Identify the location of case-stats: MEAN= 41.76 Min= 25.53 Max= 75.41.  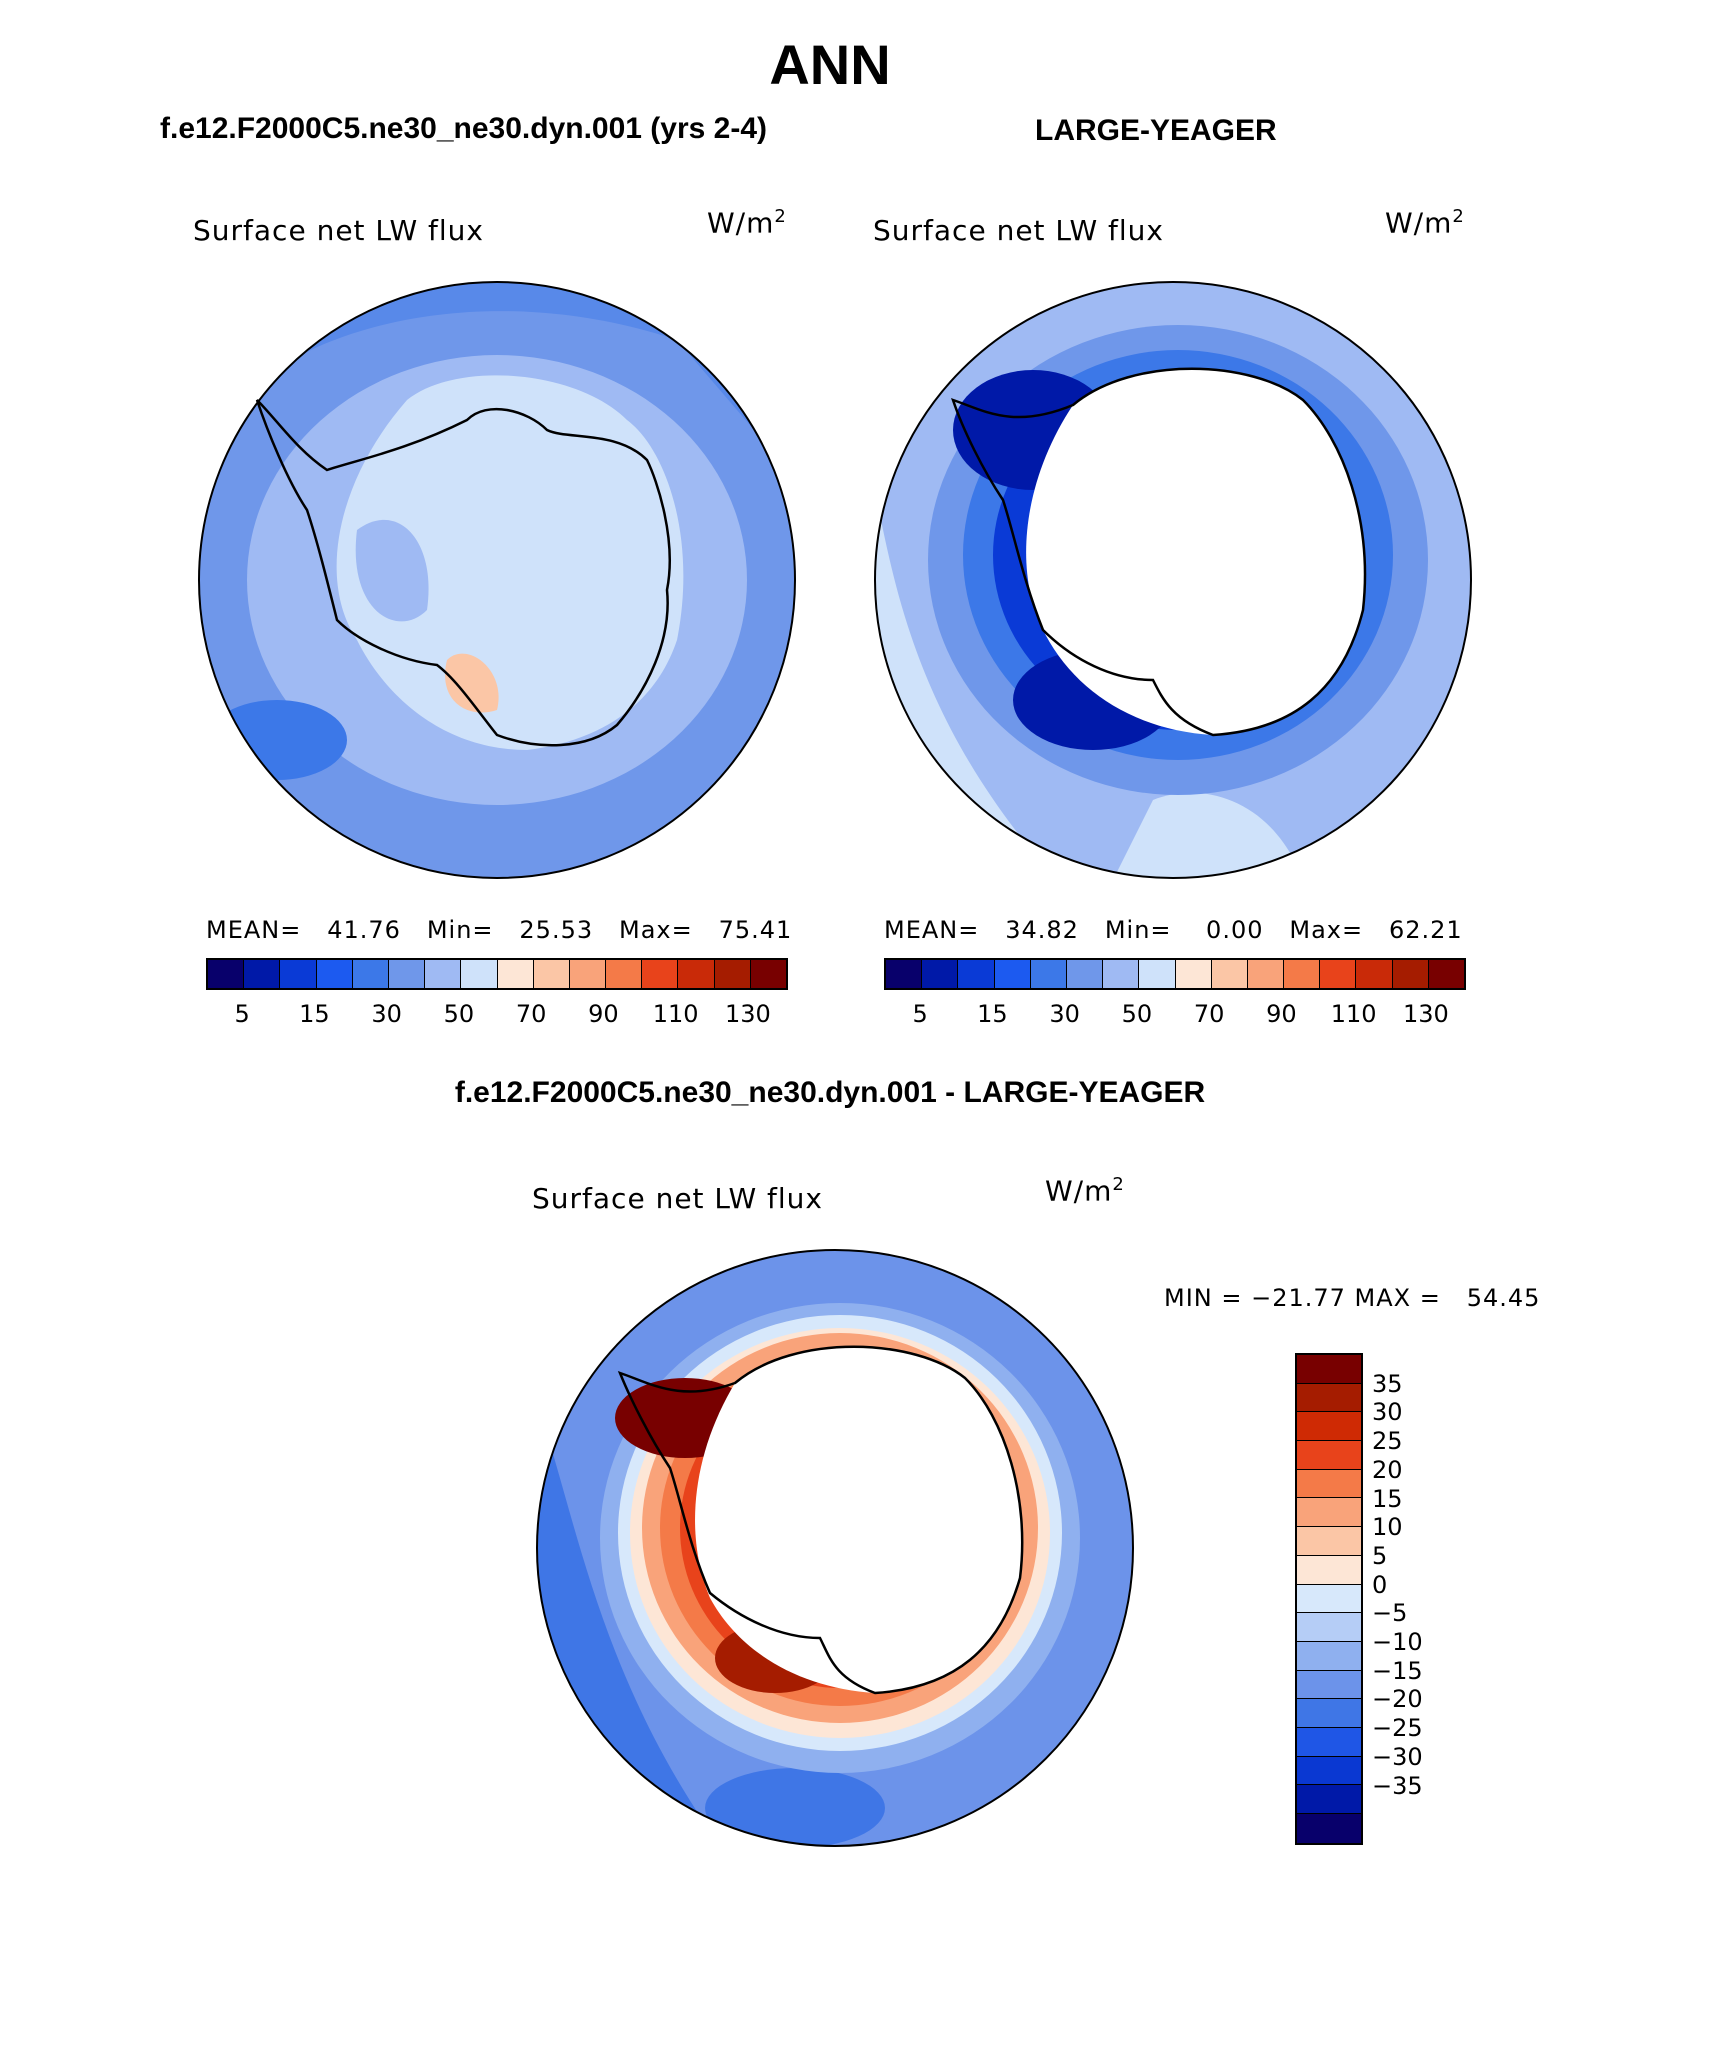
(499, 930).